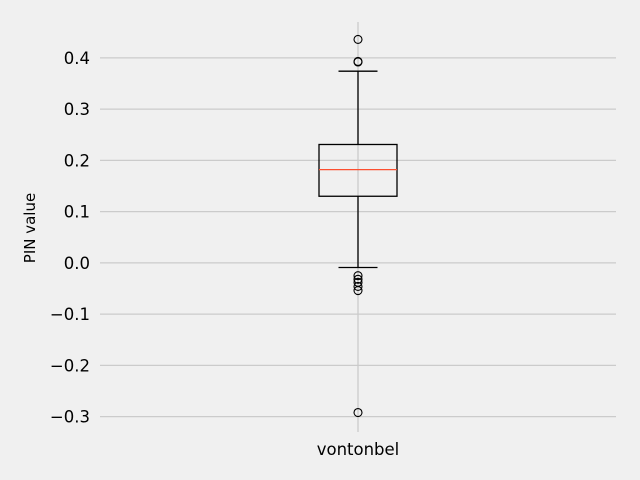 Image resolution: width=640 pixels, height=480 pixels. What do you see at coordinates (70, 365) in the screenshot?
I see `y-tick-label: −0.2` at bounding box center [70, 365].